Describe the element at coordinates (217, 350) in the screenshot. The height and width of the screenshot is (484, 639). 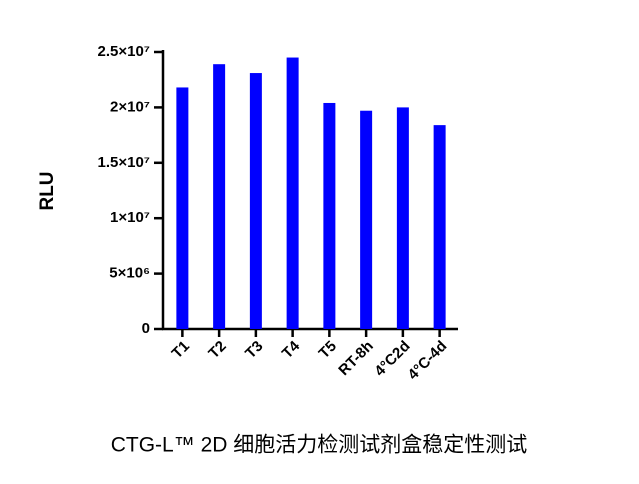
I see `x-tick-label: T2` at that location.